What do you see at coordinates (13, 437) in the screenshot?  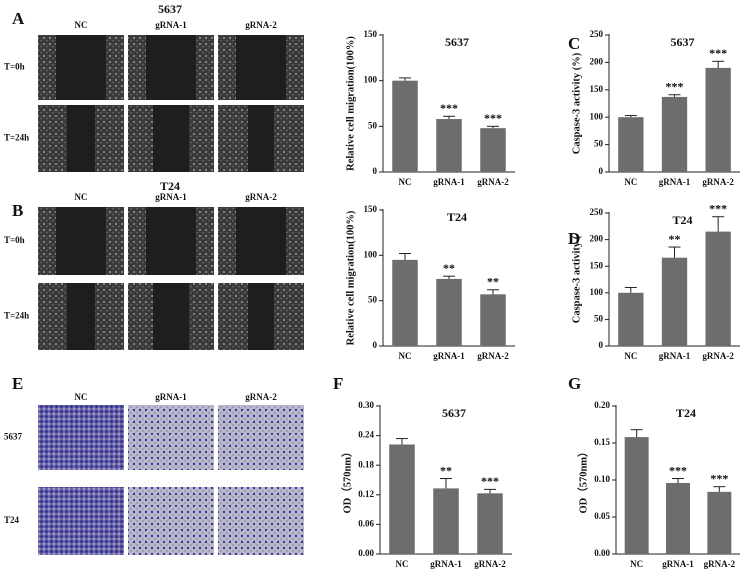 I see `row-label: 5637` at bounding box center [13, 437].